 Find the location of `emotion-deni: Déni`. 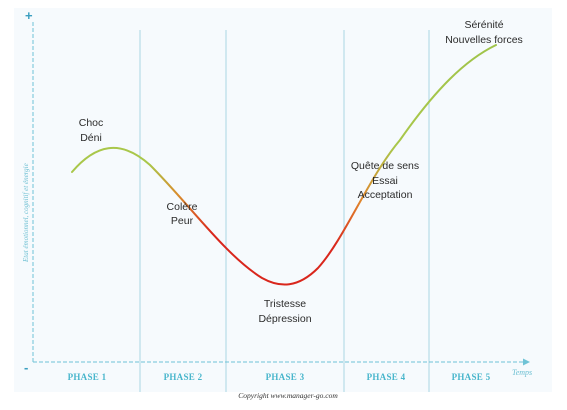

emotion-deni: Déni is located at coordinates (91, 138).